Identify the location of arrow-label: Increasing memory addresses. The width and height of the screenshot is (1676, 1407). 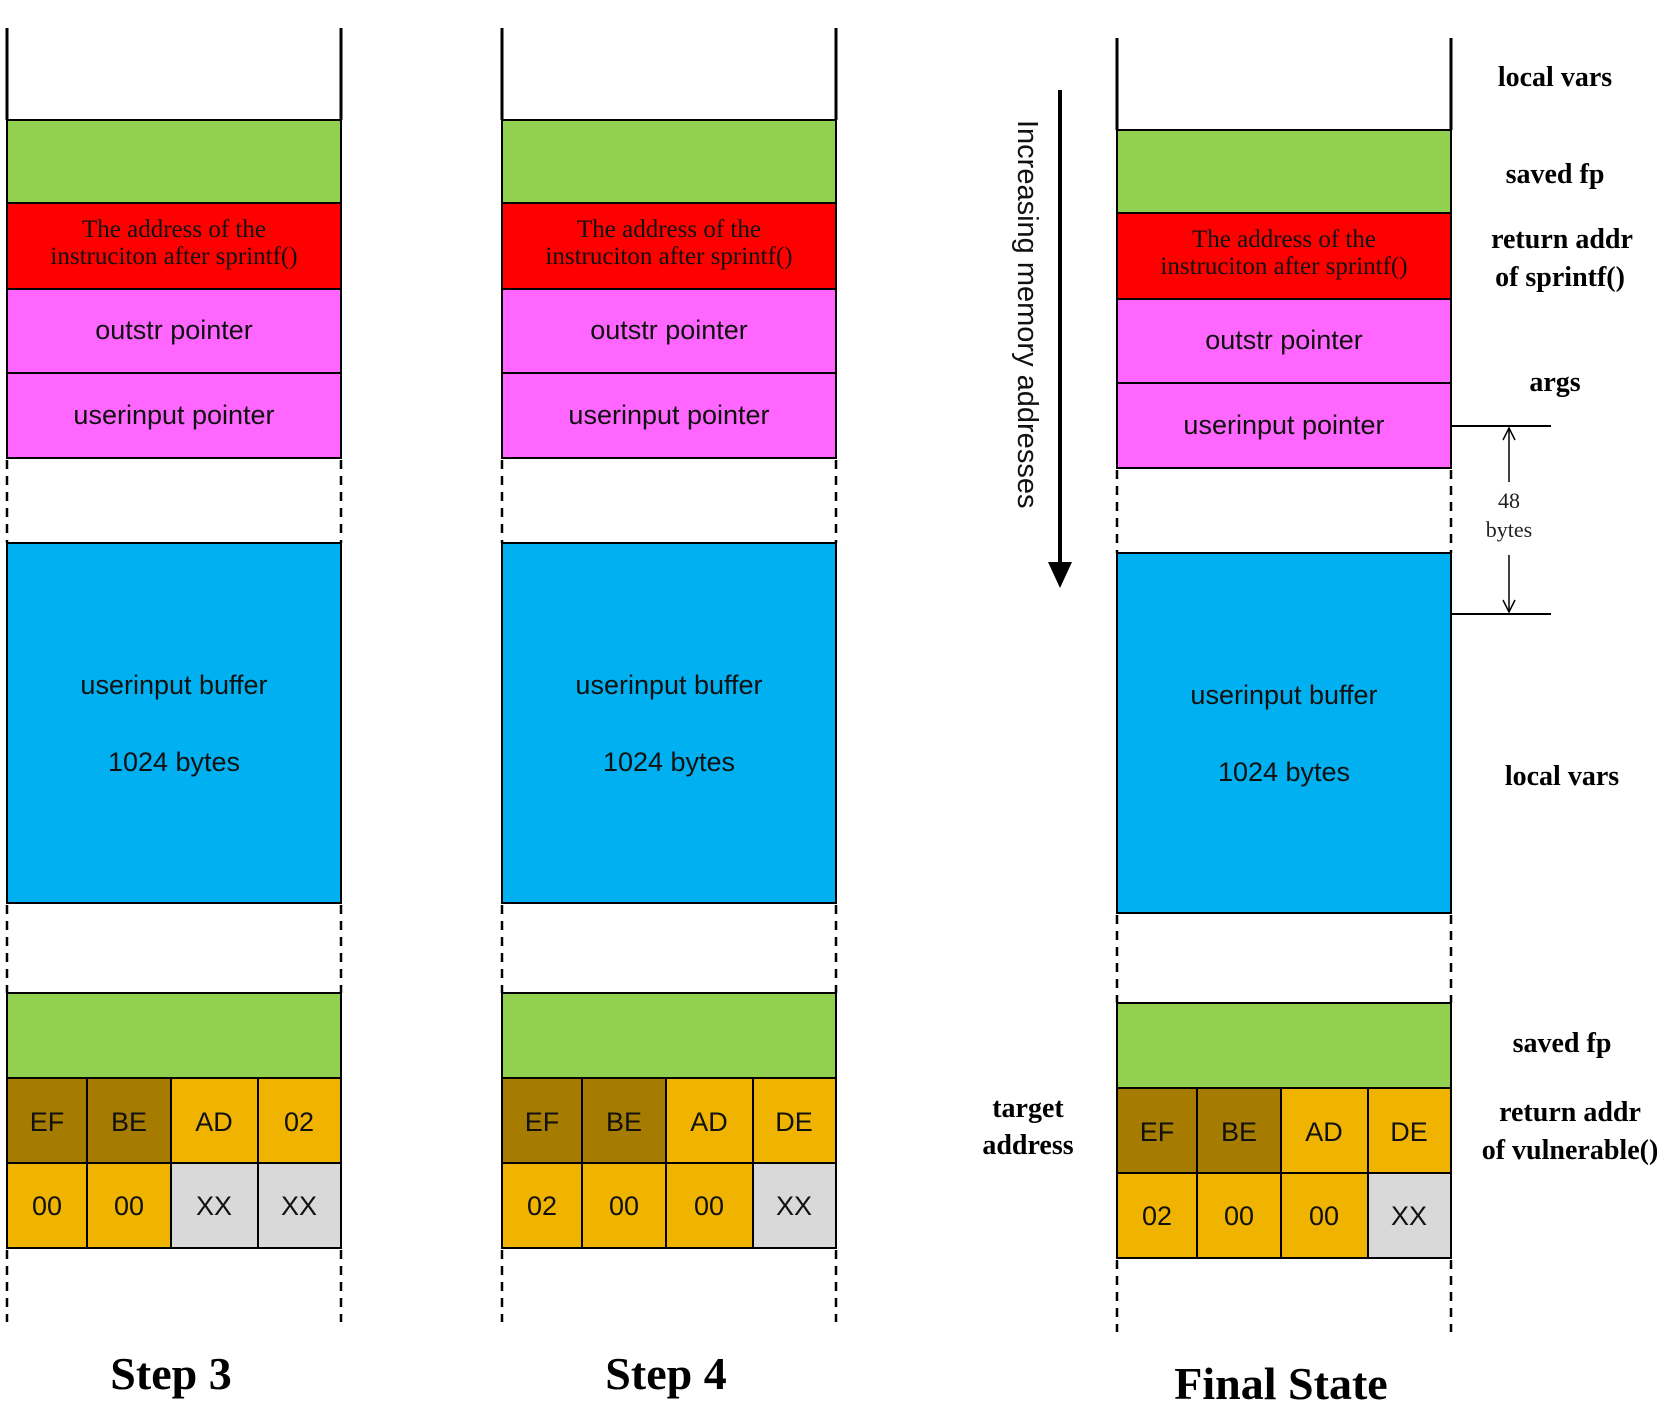
(1027, 314).